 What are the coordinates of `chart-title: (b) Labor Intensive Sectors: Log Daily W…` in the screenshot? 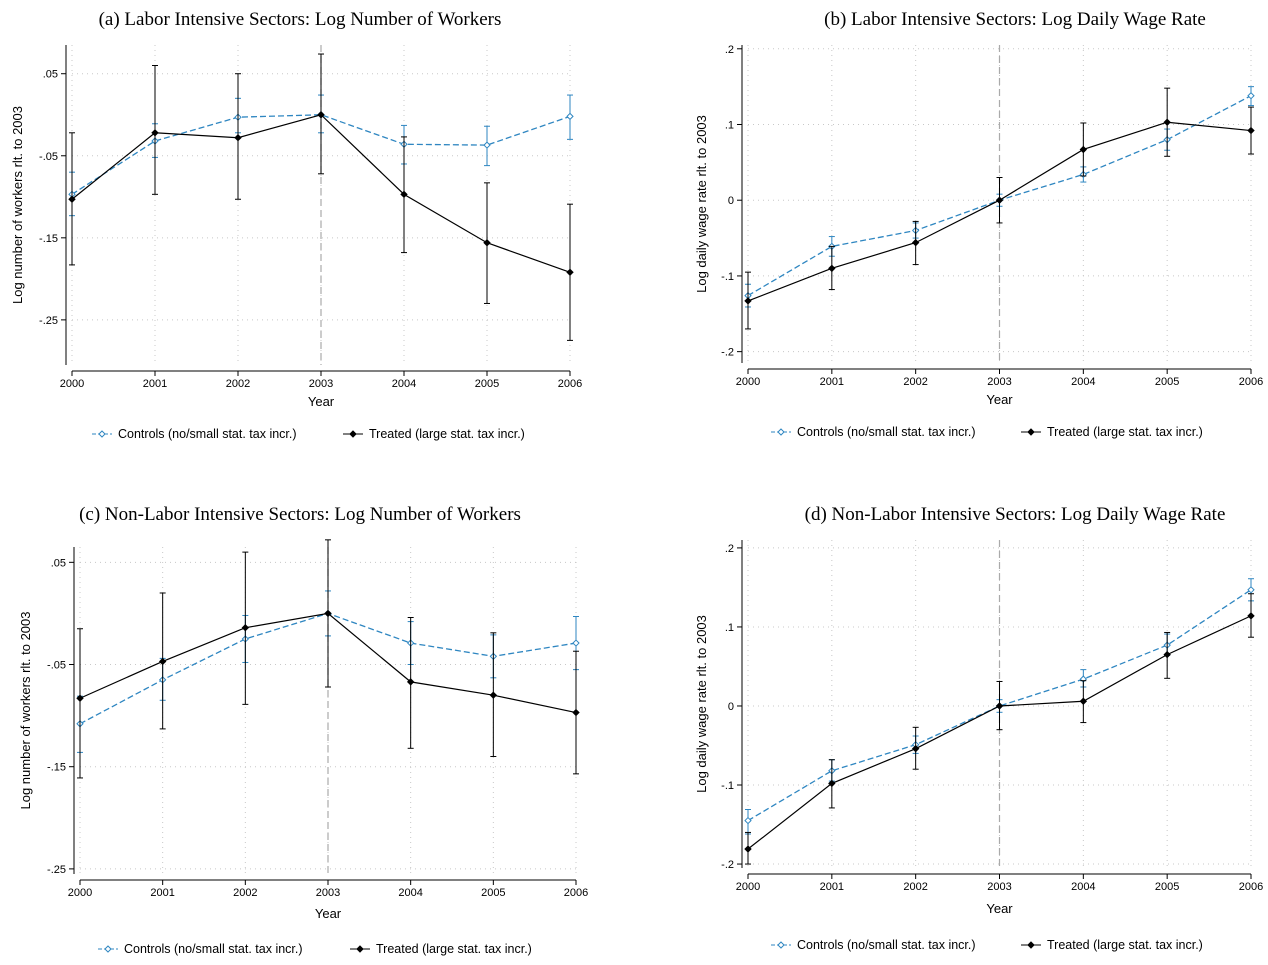 It's located at (1015, 19).